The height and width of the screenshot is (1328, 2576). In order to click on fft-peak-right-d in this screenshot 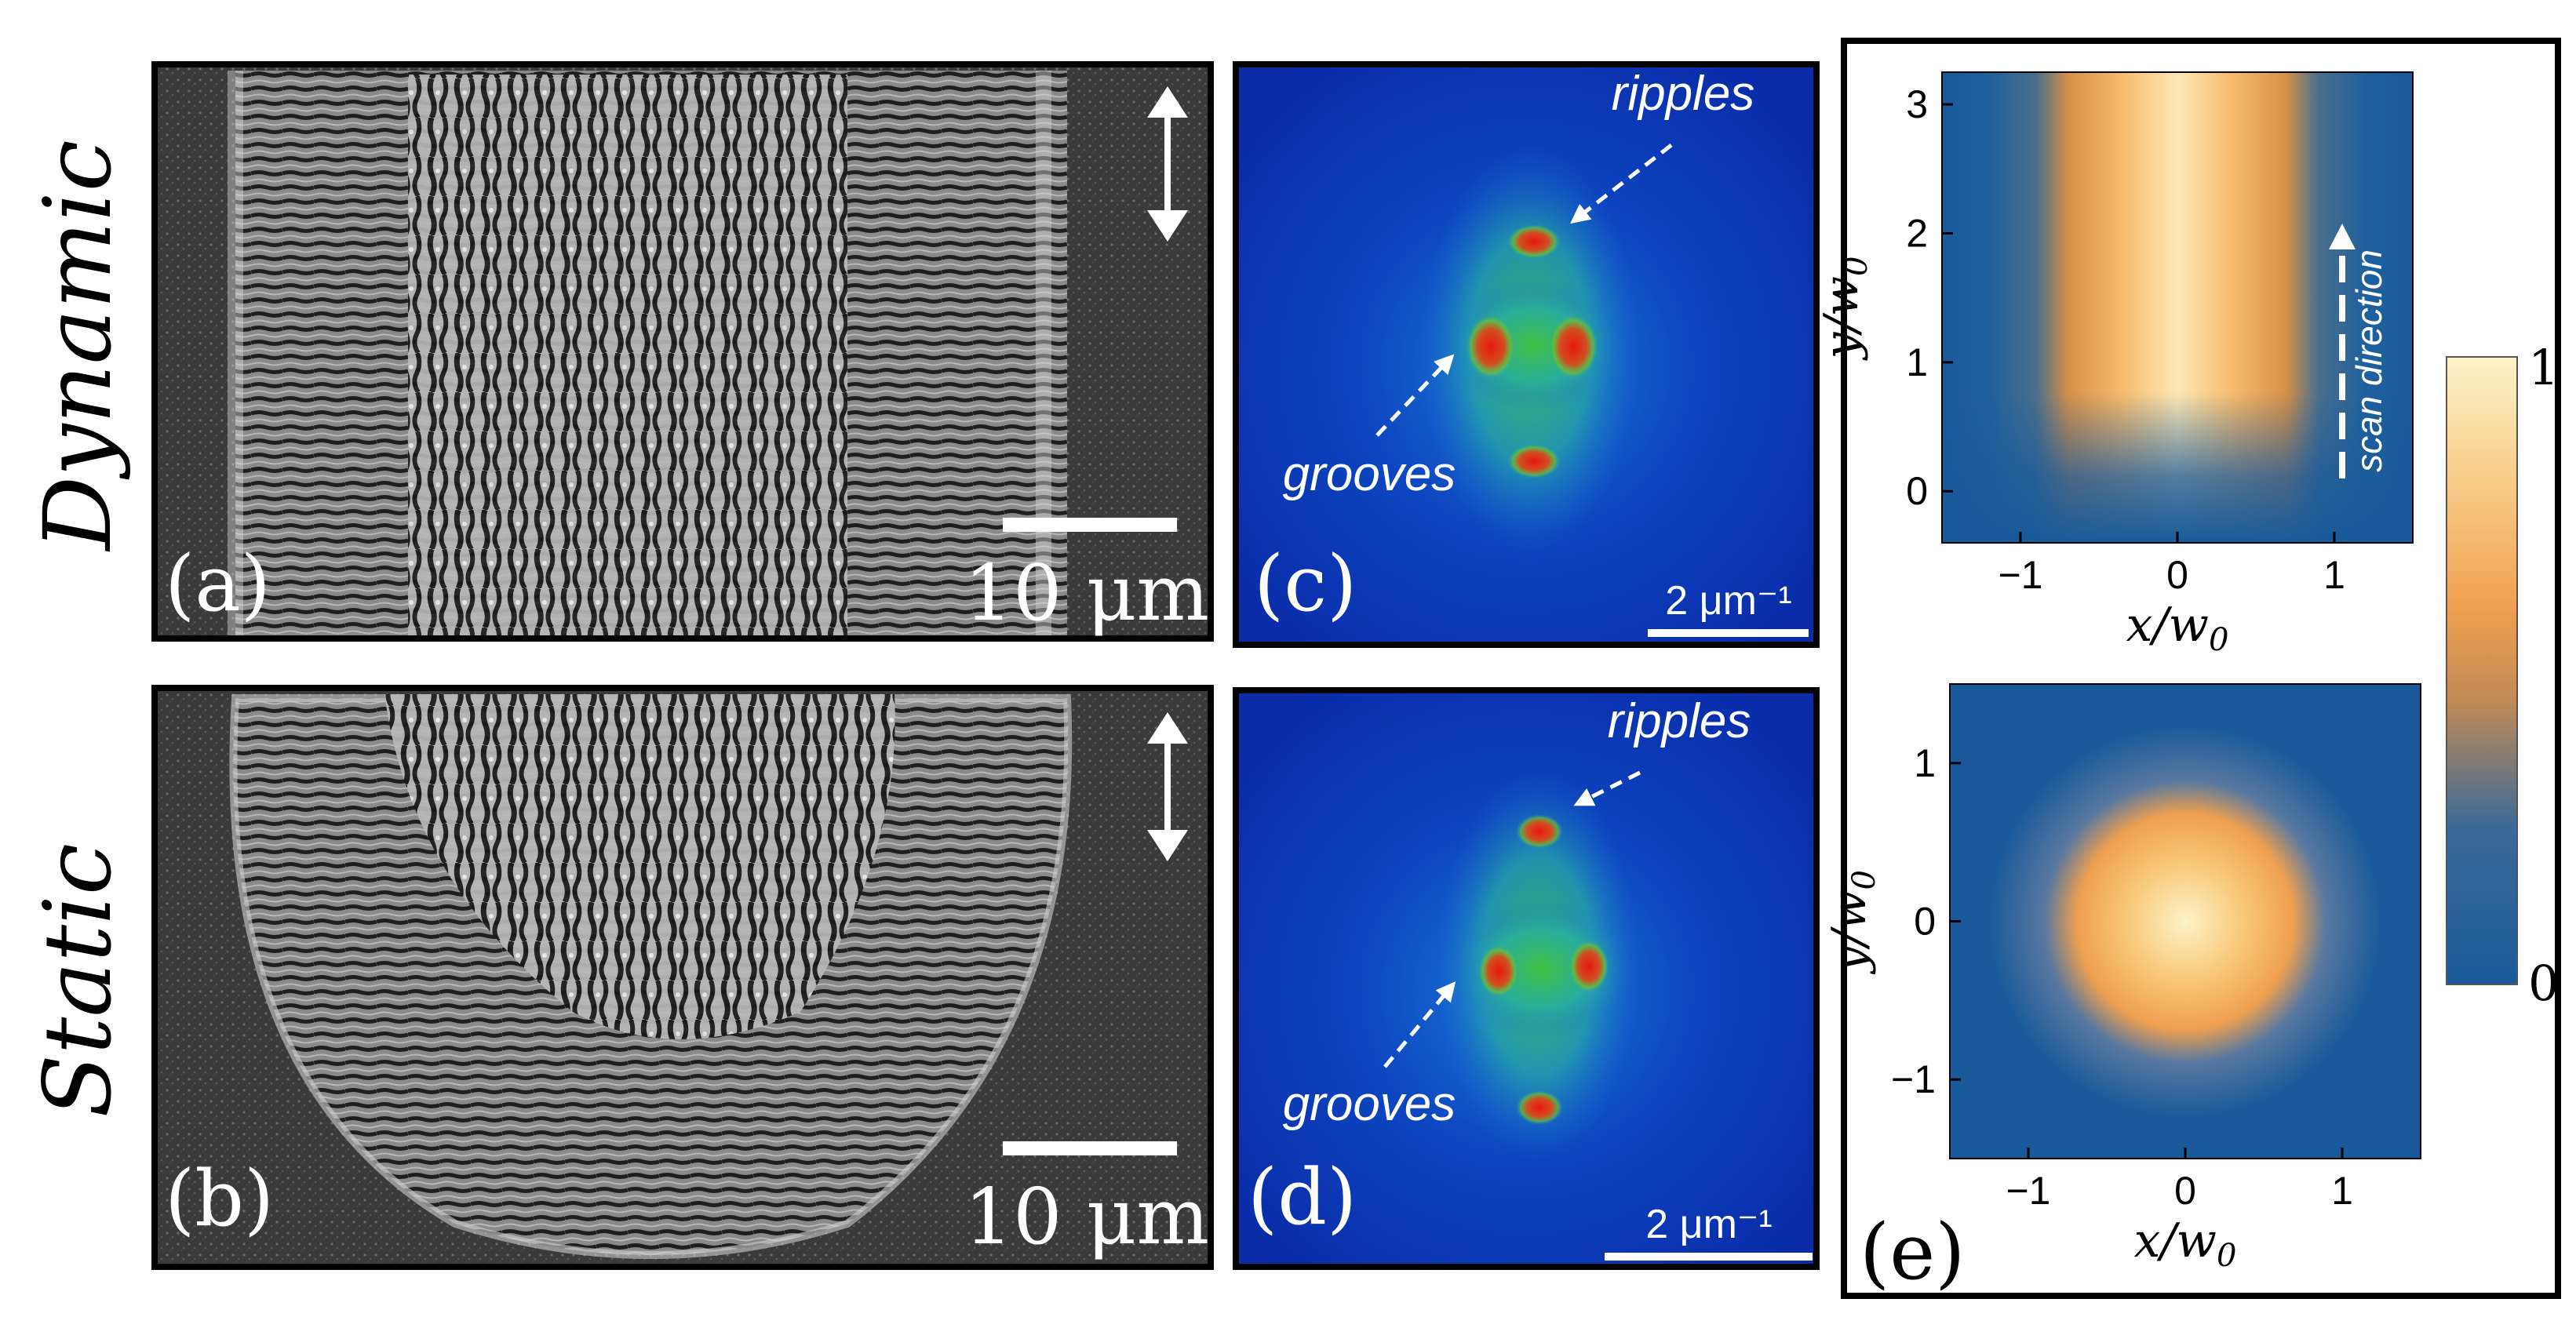, I will do `click(1589, 967)`.